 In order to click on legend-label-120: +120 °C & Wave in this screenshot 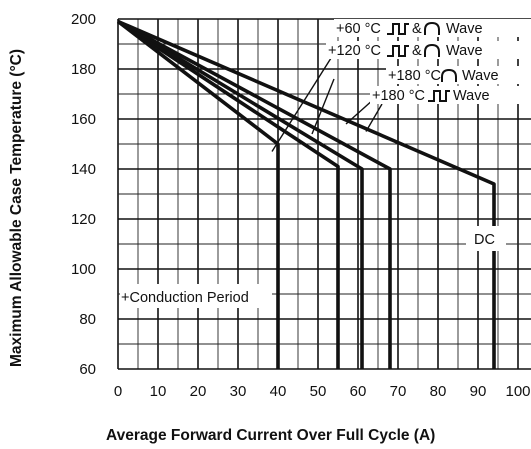, I will do `click(428, 50)`.